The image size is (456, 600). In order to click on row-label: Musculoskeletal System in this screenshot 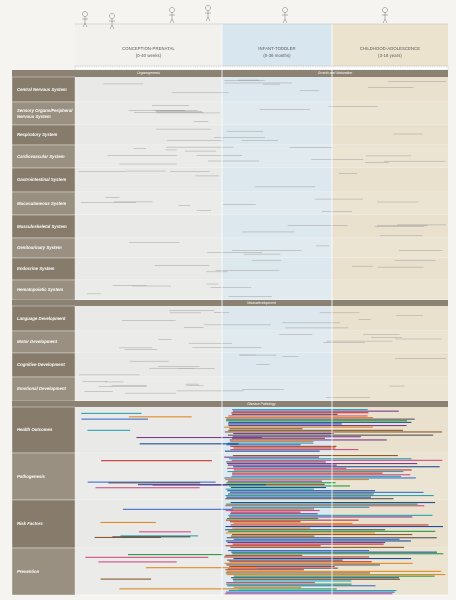, I will do `click(42, 226)`.